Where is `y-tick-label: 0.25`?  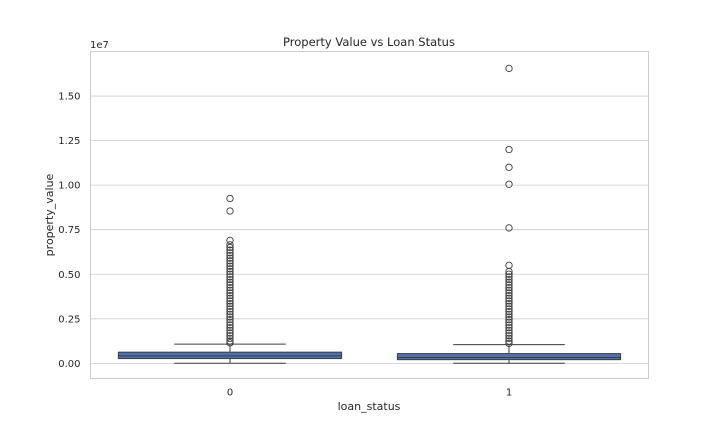
y-tick-label: 0.25 is located at coordinates (69, 319).